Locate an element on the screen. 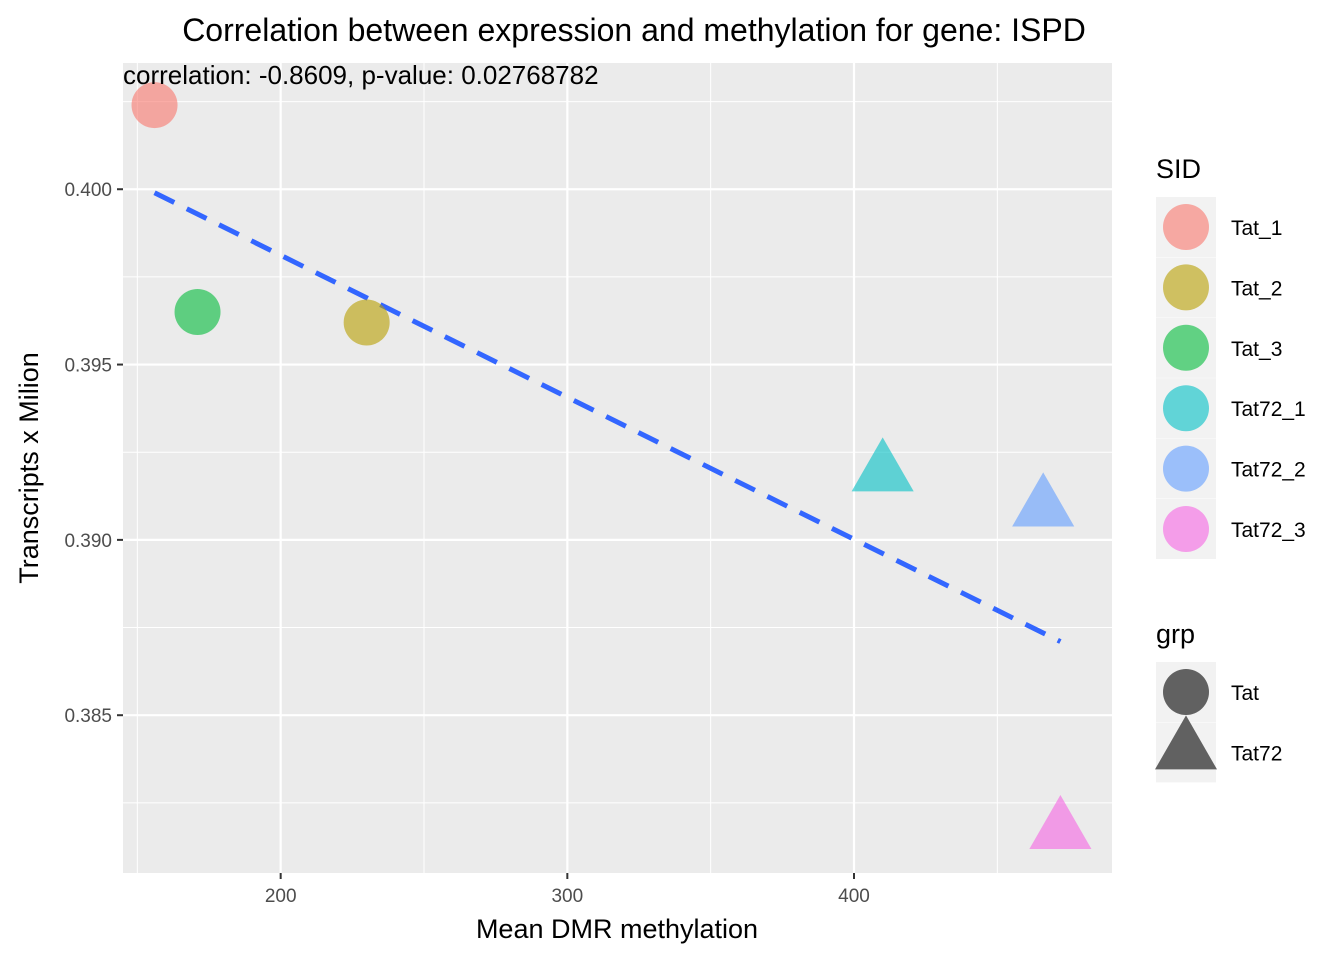  x-tick-label: 200 is located at coordinates (281, 896).